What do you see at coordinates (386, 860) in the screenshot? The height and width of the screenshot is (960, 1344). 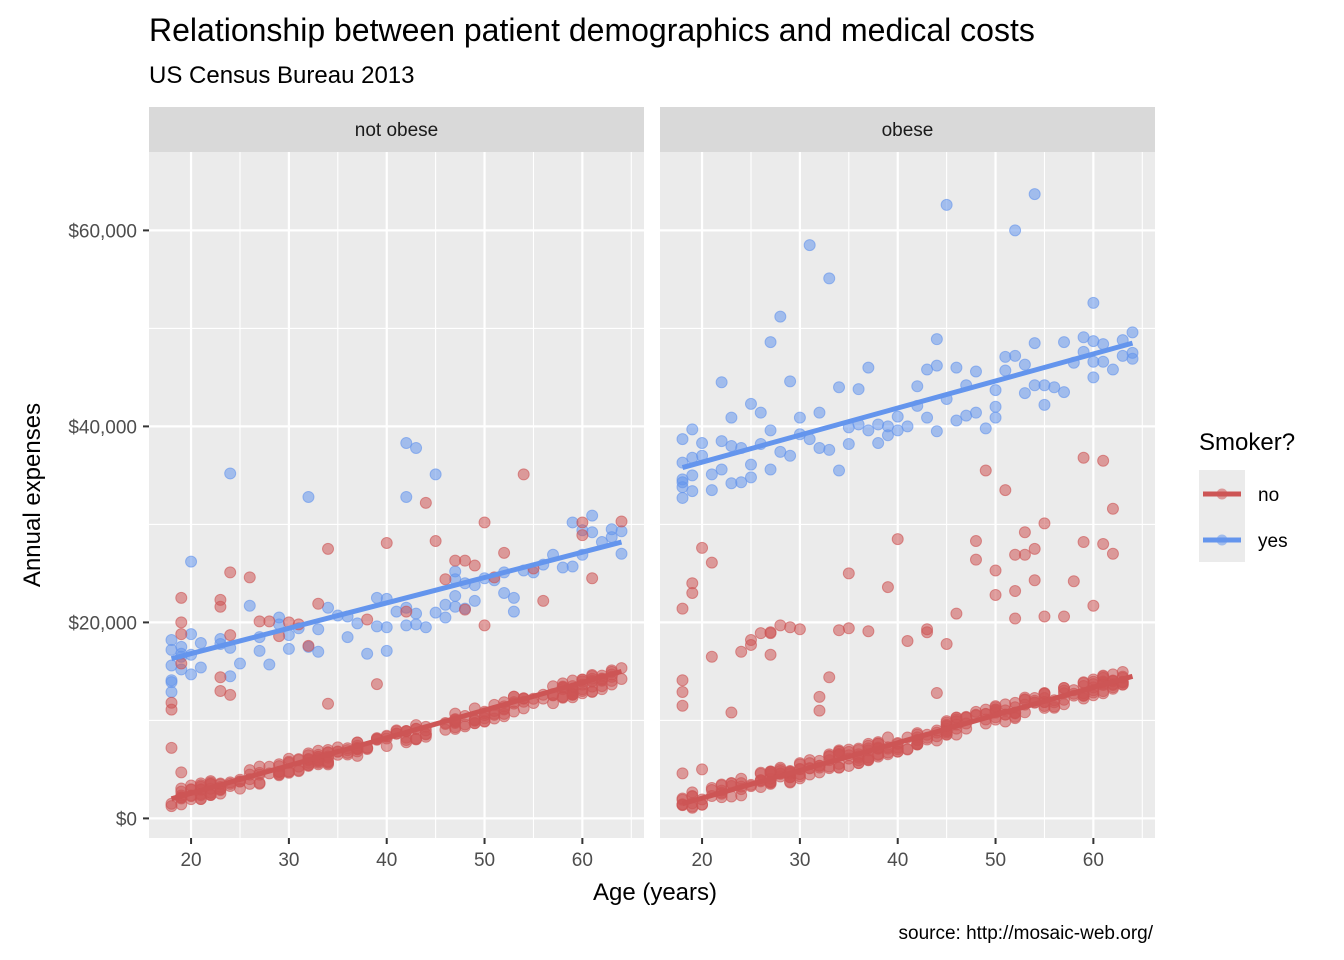 I see `x-tick-label: 40` at bounding box center [386, 860].